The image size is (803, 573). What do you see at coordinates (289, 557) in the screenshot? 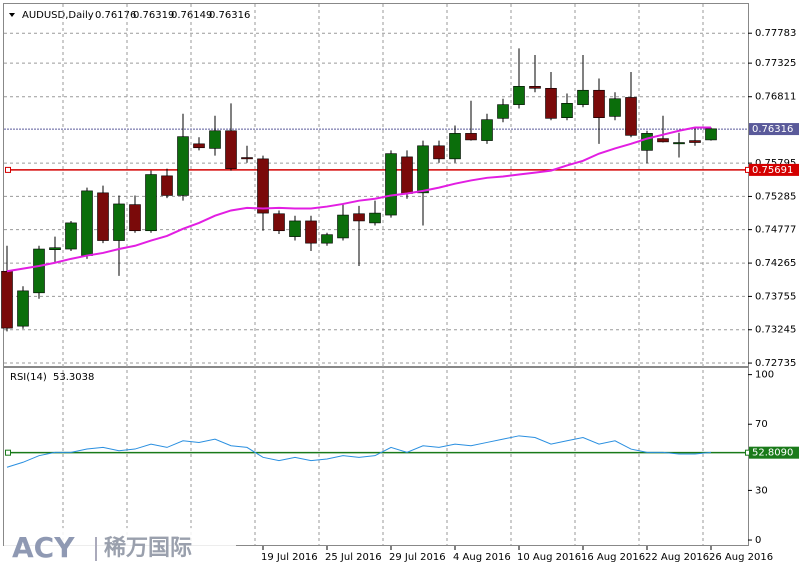
I see `x-tick-label: 19 Jul 2016` at bounding box center [289, 557].